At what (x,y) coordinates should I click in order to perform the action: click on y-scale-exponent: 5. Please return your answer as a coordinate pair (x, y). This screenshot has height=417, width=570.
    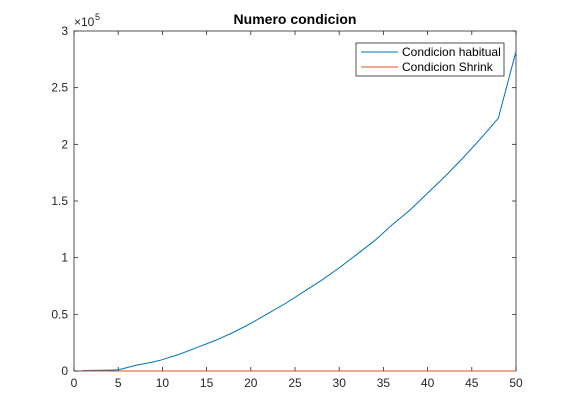
    Looking at the image, I should click on (97, 17).